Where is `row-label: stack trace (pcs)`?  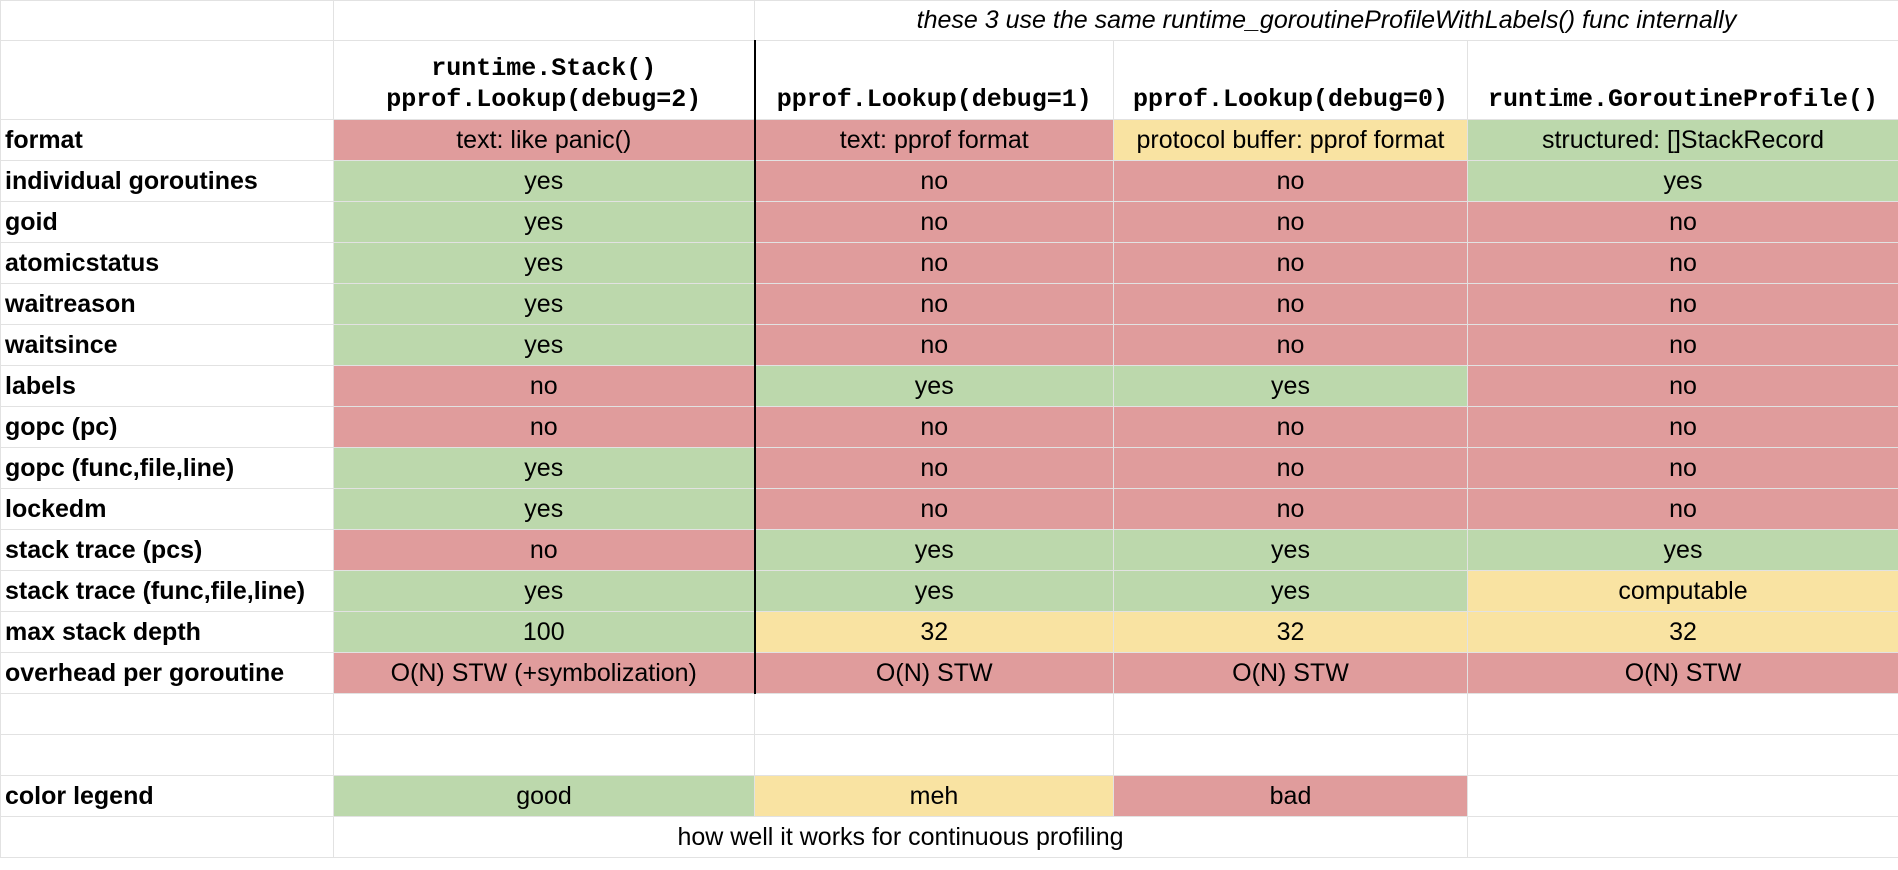
row-label: stack trace (pcs) is located at coordinates (167, 550).